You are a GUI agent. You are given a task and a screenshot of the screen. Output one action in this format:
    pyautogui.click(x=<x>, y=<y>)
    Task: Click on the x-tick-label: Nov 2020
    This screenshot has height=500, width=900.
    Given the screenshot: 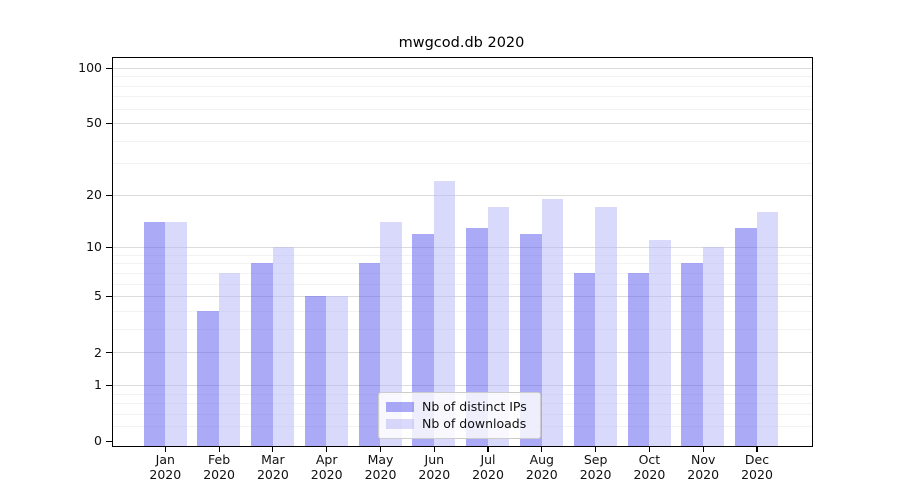 What is the action you would take?
    pyautogui.click(x=703, y=467)
    